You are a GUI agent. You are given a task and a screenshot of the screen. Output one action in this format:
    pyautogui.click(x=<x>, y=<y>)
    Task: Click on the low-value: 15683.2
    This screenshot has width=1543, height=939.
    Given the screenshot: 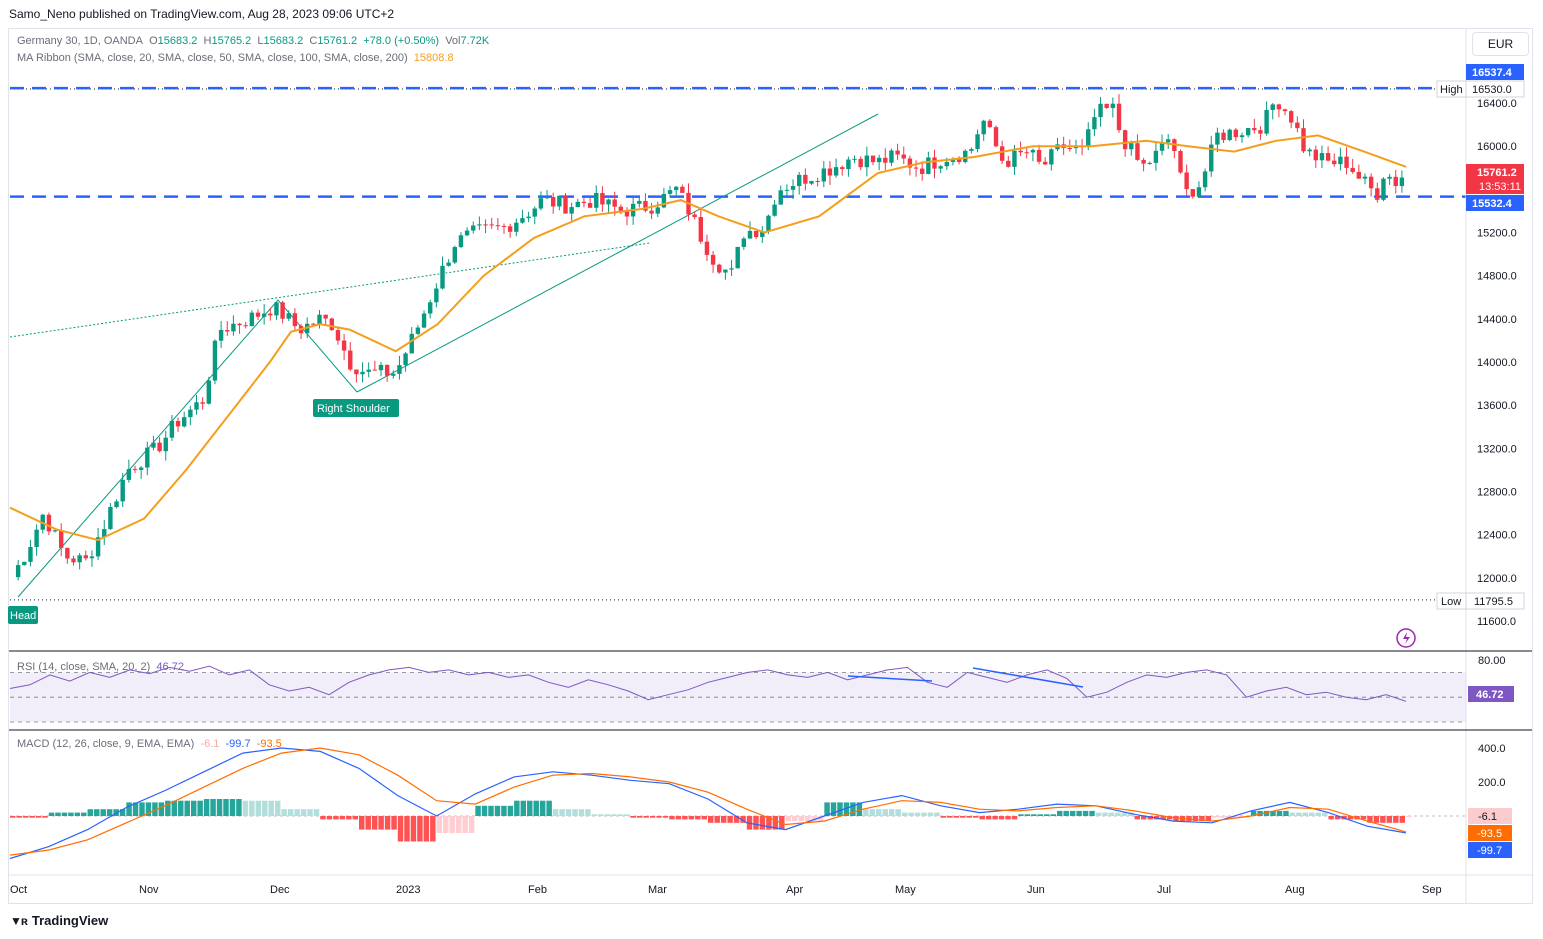 What is the action you would take?
    pyautogui.click(x=283, y=41)
    